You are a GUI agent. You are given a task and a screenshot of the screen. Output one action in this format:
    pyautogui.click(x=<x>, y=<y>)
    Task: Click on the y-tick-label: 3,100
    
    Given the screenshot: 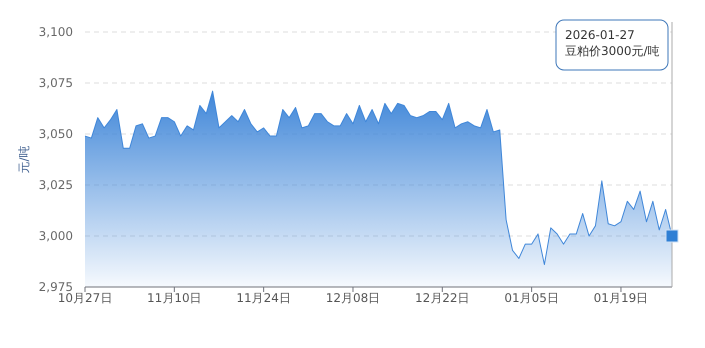 What is the action you would take?
    pyautogui.click(x=55, y=32)
    